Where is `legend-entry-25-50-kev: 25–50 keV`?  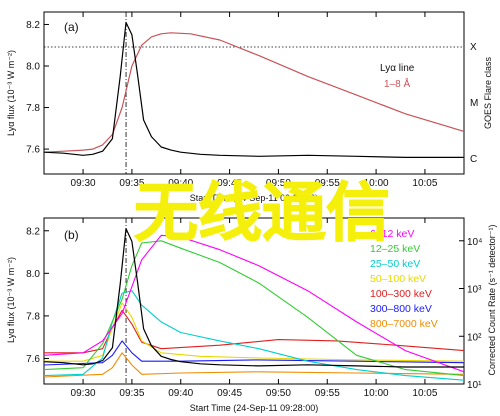 legend-entry-25-50-kev: 25–50 keV is located at coordinates (395, 264).